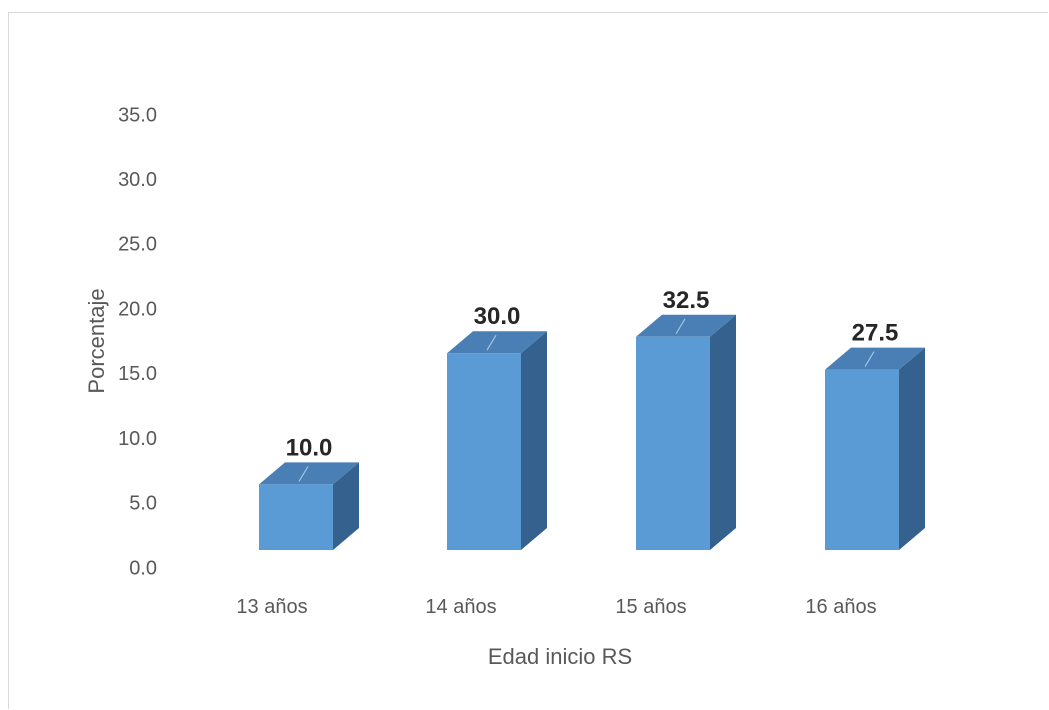 Image resolution: width=1049 pixels, height=710 pixels. What do you see at coordinates (143, 504) in the screenshot?
I see `y-tick-label: 5.0` at bounding box center [143, 504].